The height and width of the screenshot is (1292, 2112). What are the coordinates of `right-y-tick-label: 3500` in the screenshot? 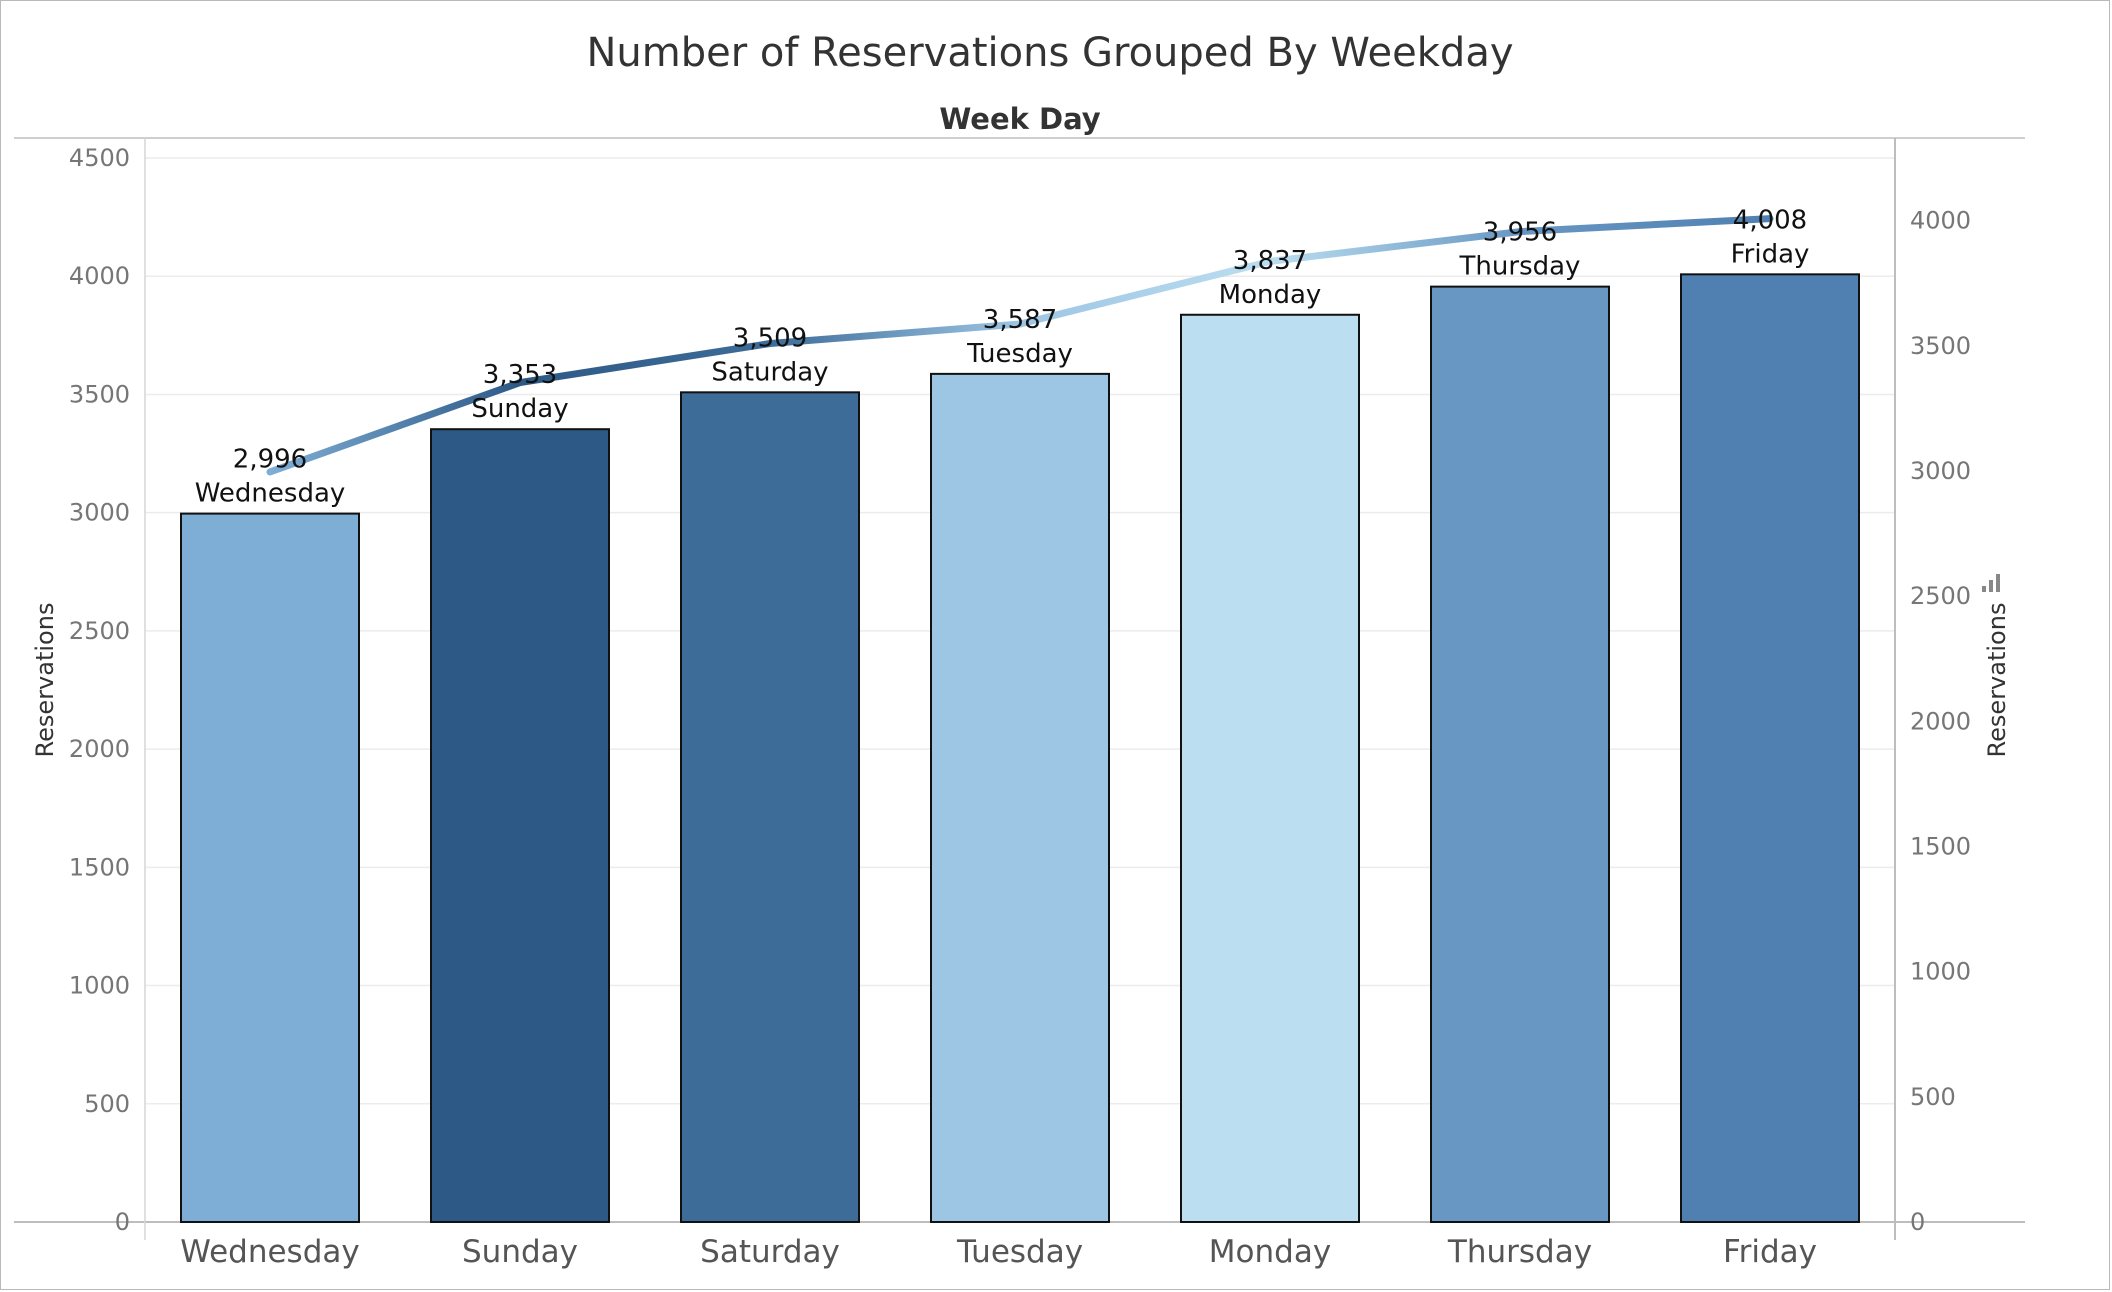 It's located at (1940, 346).